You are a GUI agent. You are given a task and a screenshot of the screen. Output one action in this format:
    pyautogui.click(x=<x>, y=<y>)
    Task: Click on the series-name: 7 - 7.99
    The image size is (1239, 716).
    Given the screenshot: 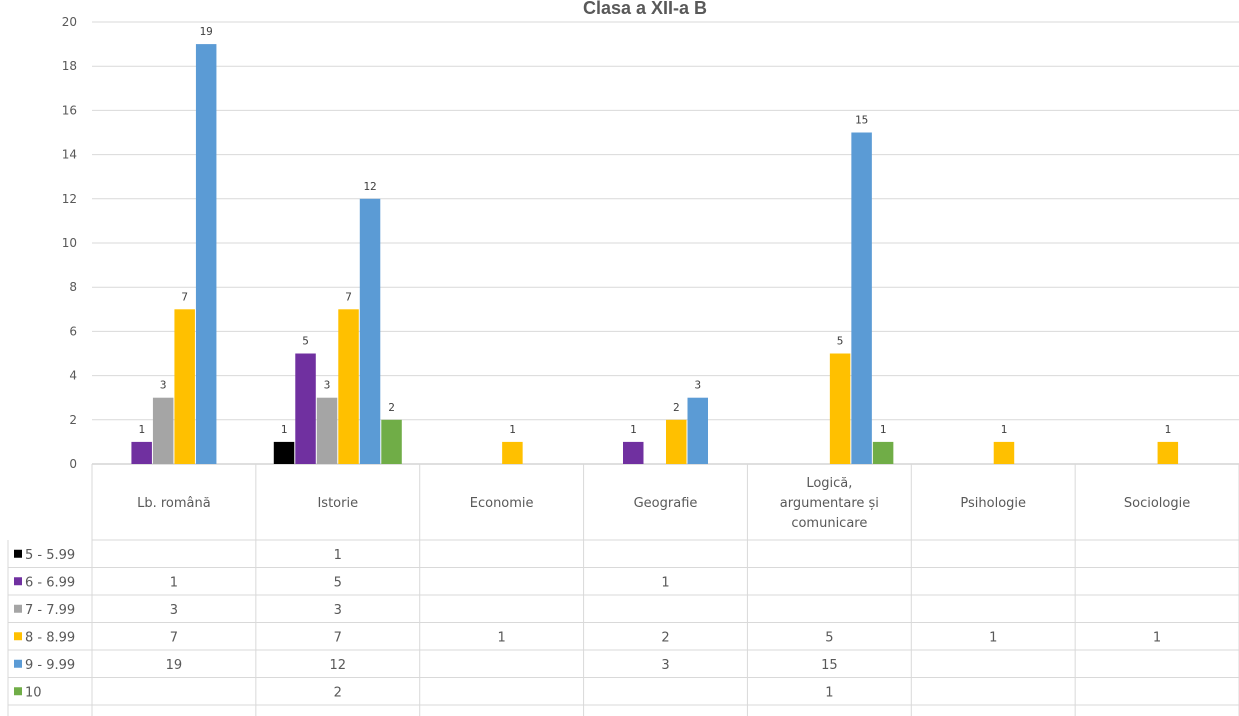 What is the action you would take?
    pyautogui.click(x=50, y=610)
    